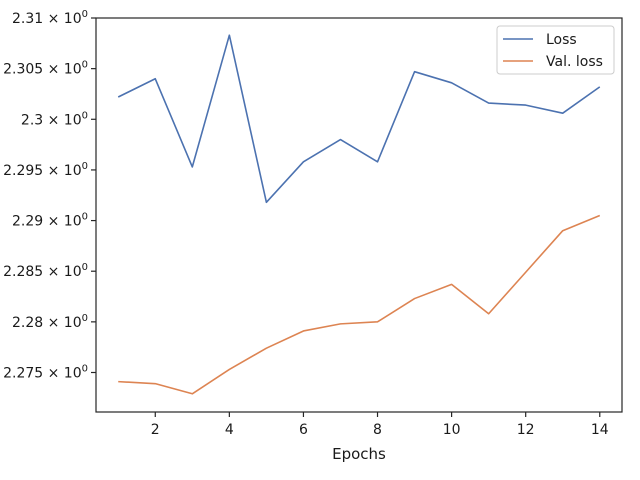 The width and height of the screenshot is (640, 480). Describe the element at coordinates (600, 430) in the screenshot. I see `x-tick-label: 14` at that location.